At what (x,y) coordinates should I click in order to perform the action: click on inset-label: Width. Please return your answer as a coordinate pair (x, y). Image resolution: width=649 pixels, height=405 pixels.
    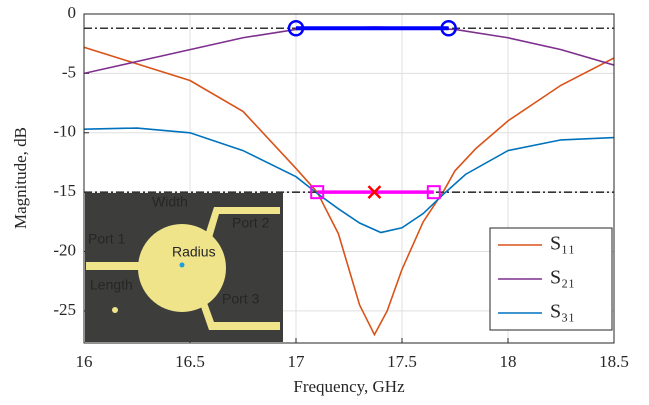
    Looking at the image, I should click on (170, 202).